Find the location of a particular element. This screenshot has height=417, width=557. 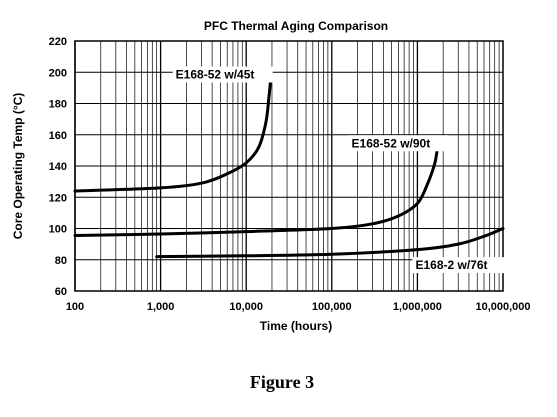

x-tick-label: 1,000 is located at coordinates (161, 307).